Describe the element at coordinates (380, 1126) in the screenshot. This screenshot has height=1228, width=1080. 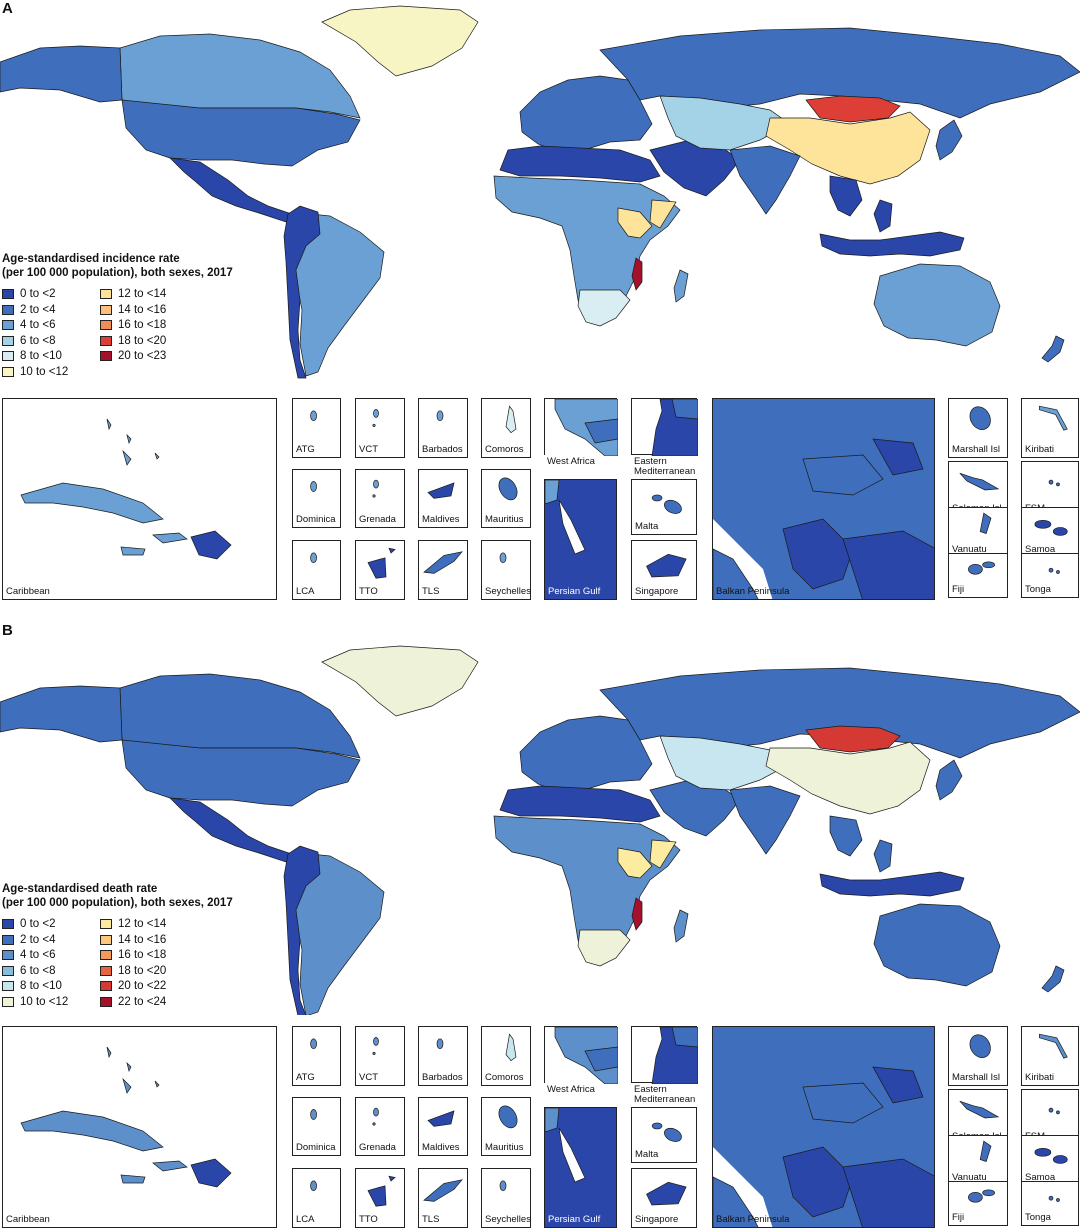
I see `inset-grenada: Grenada` at that location.